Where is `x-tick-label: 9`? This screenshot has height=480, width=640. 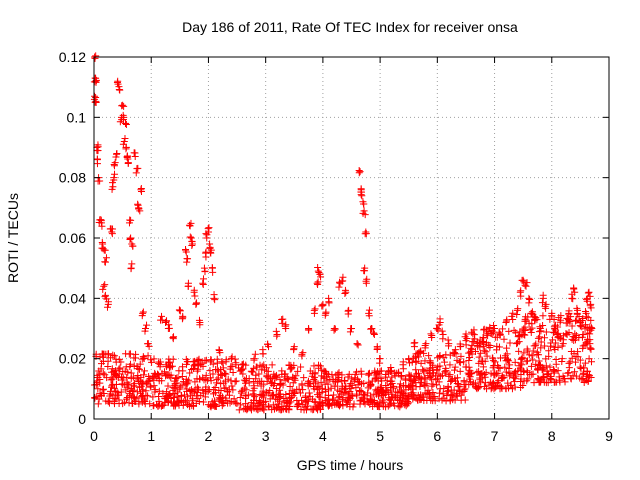
x-tick-label: 9 is located at coordinates (609, 436).